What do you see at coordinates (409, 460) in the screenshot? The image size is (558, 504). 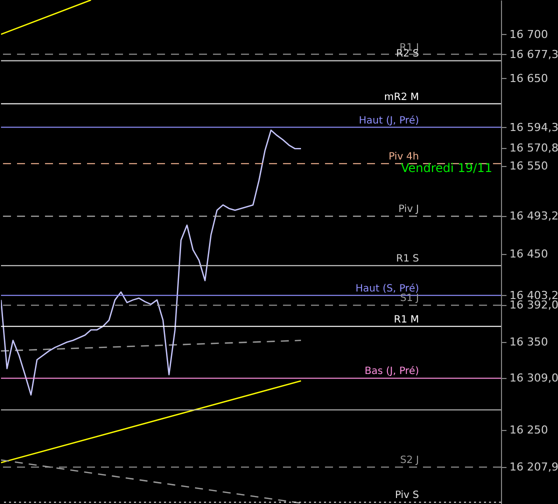 I see `ref-line-label: S2 J` at bounding box center [409, 460].